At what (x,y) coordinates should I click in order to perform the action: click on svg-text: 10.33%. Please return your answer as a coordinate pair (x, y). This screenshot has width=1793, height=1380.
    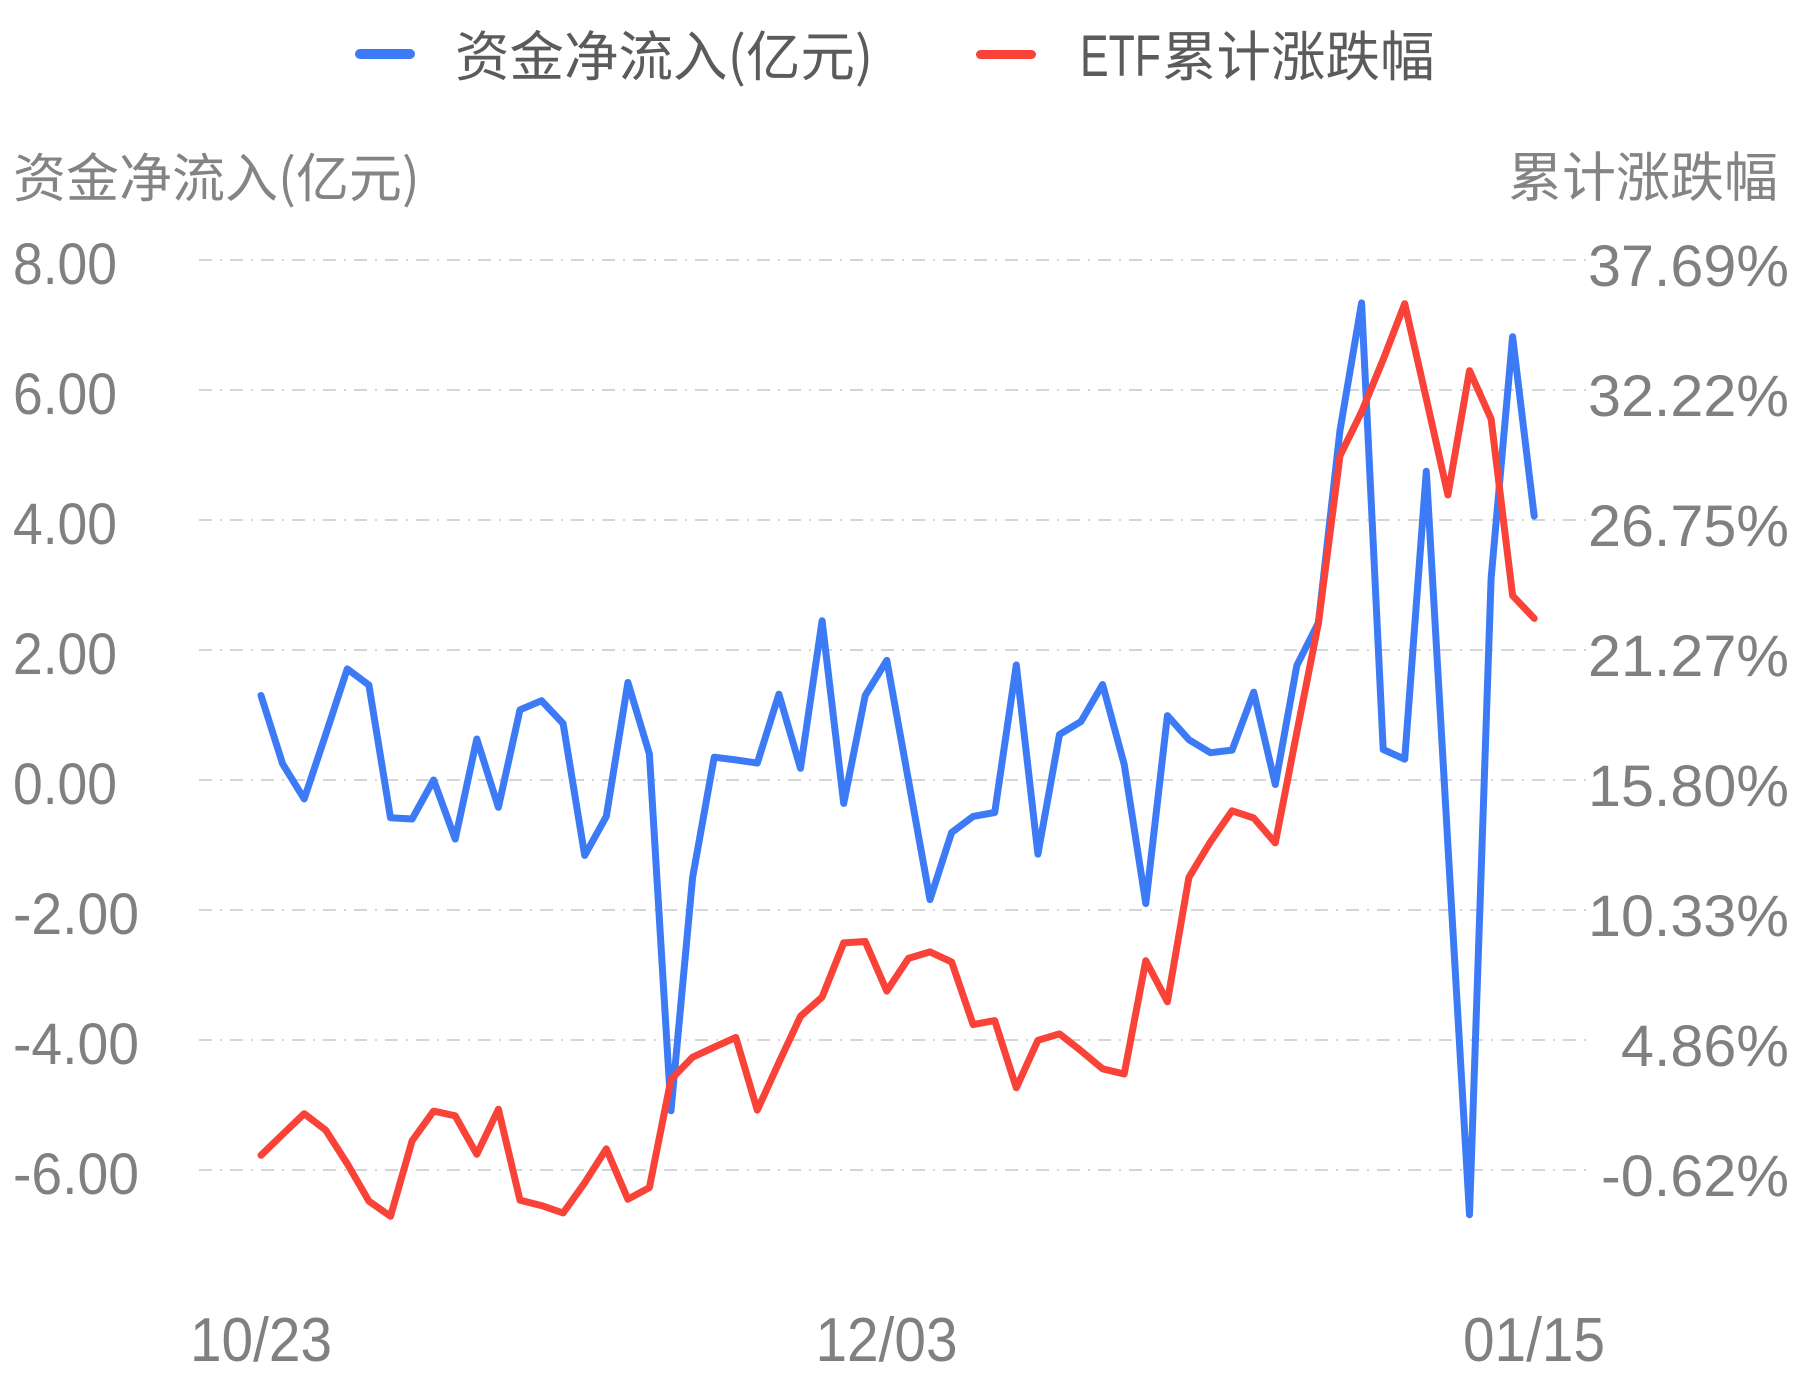
    Looking at the image, I should click on (1688, 916).